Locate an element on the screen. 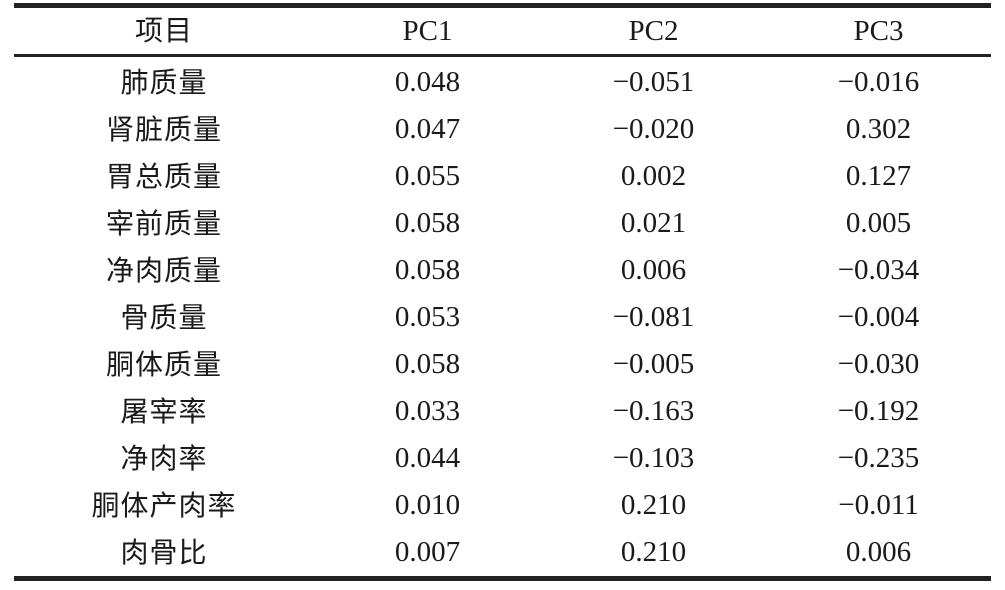  pc2-value: −0.103 is located at coordinates (653, 458).